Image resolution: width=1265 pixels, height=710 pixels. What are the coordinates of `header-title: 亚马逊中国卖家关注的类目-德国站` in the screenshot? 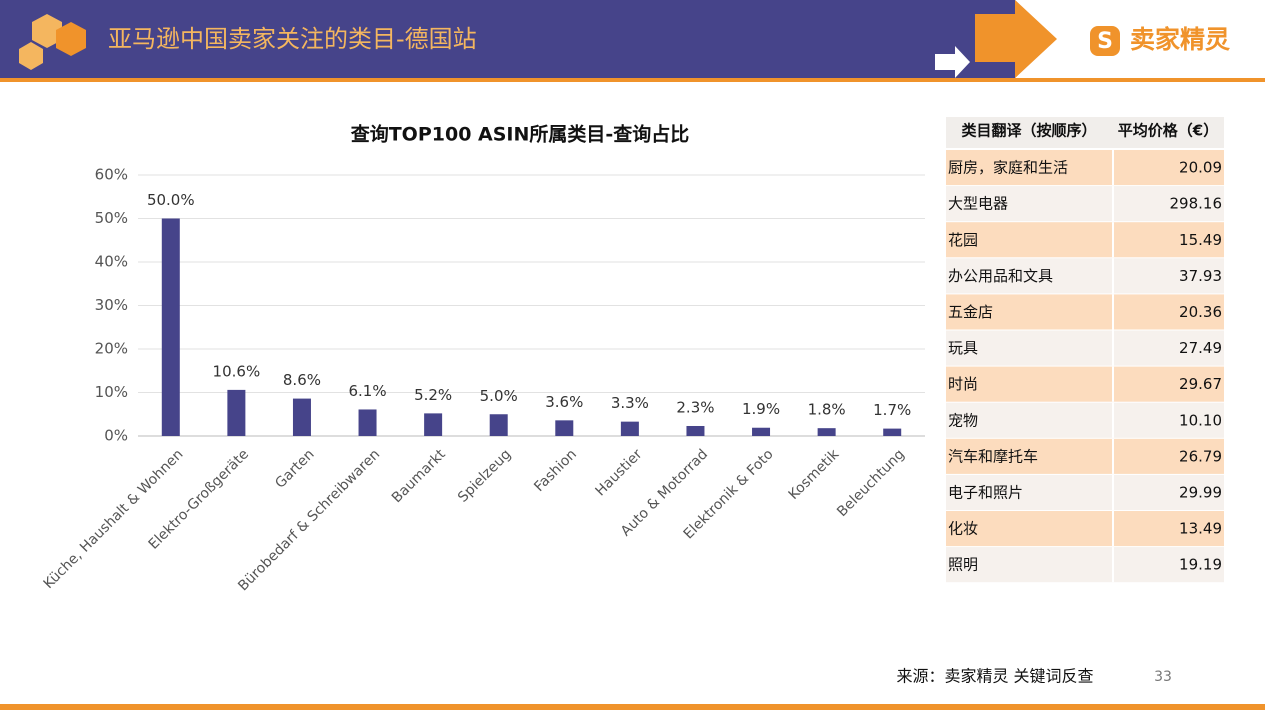 It's located at (292, 39).